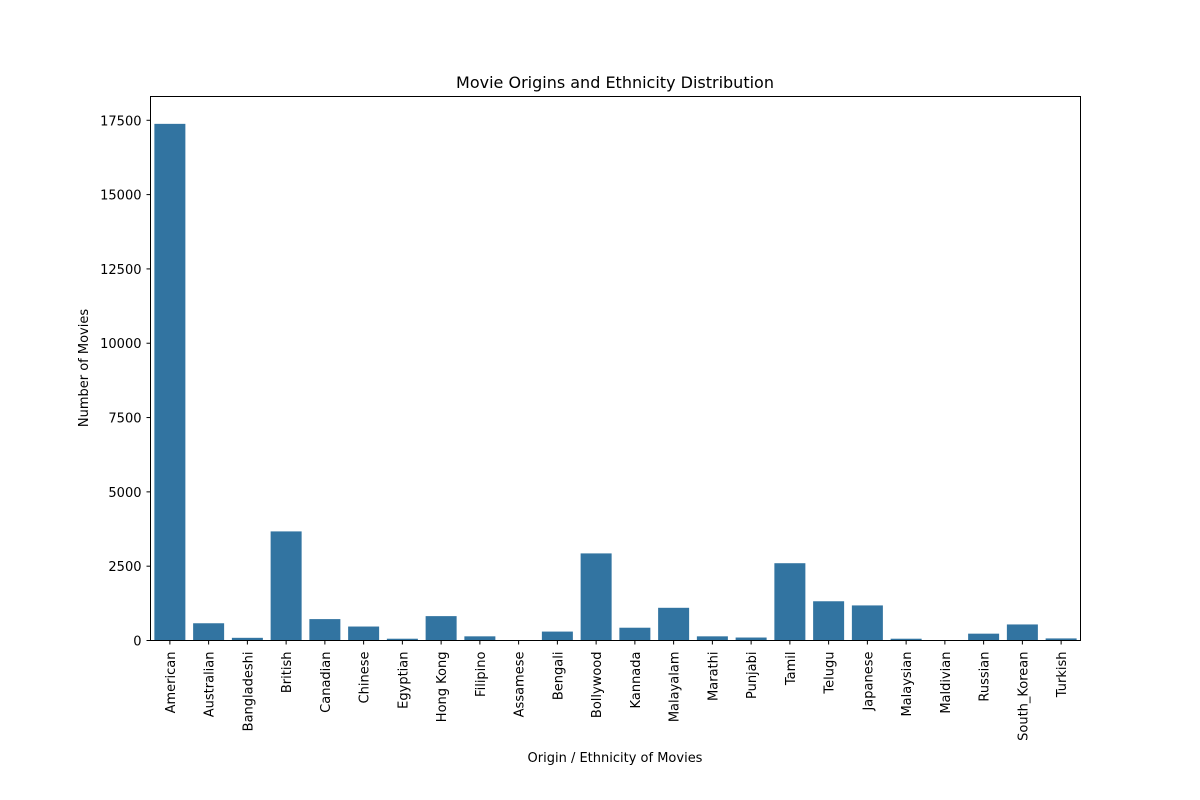 The image size is (1200, 800). Describe the element at coordinates (635, 634) in the screenshot. I see `bar-kannada` at that location.